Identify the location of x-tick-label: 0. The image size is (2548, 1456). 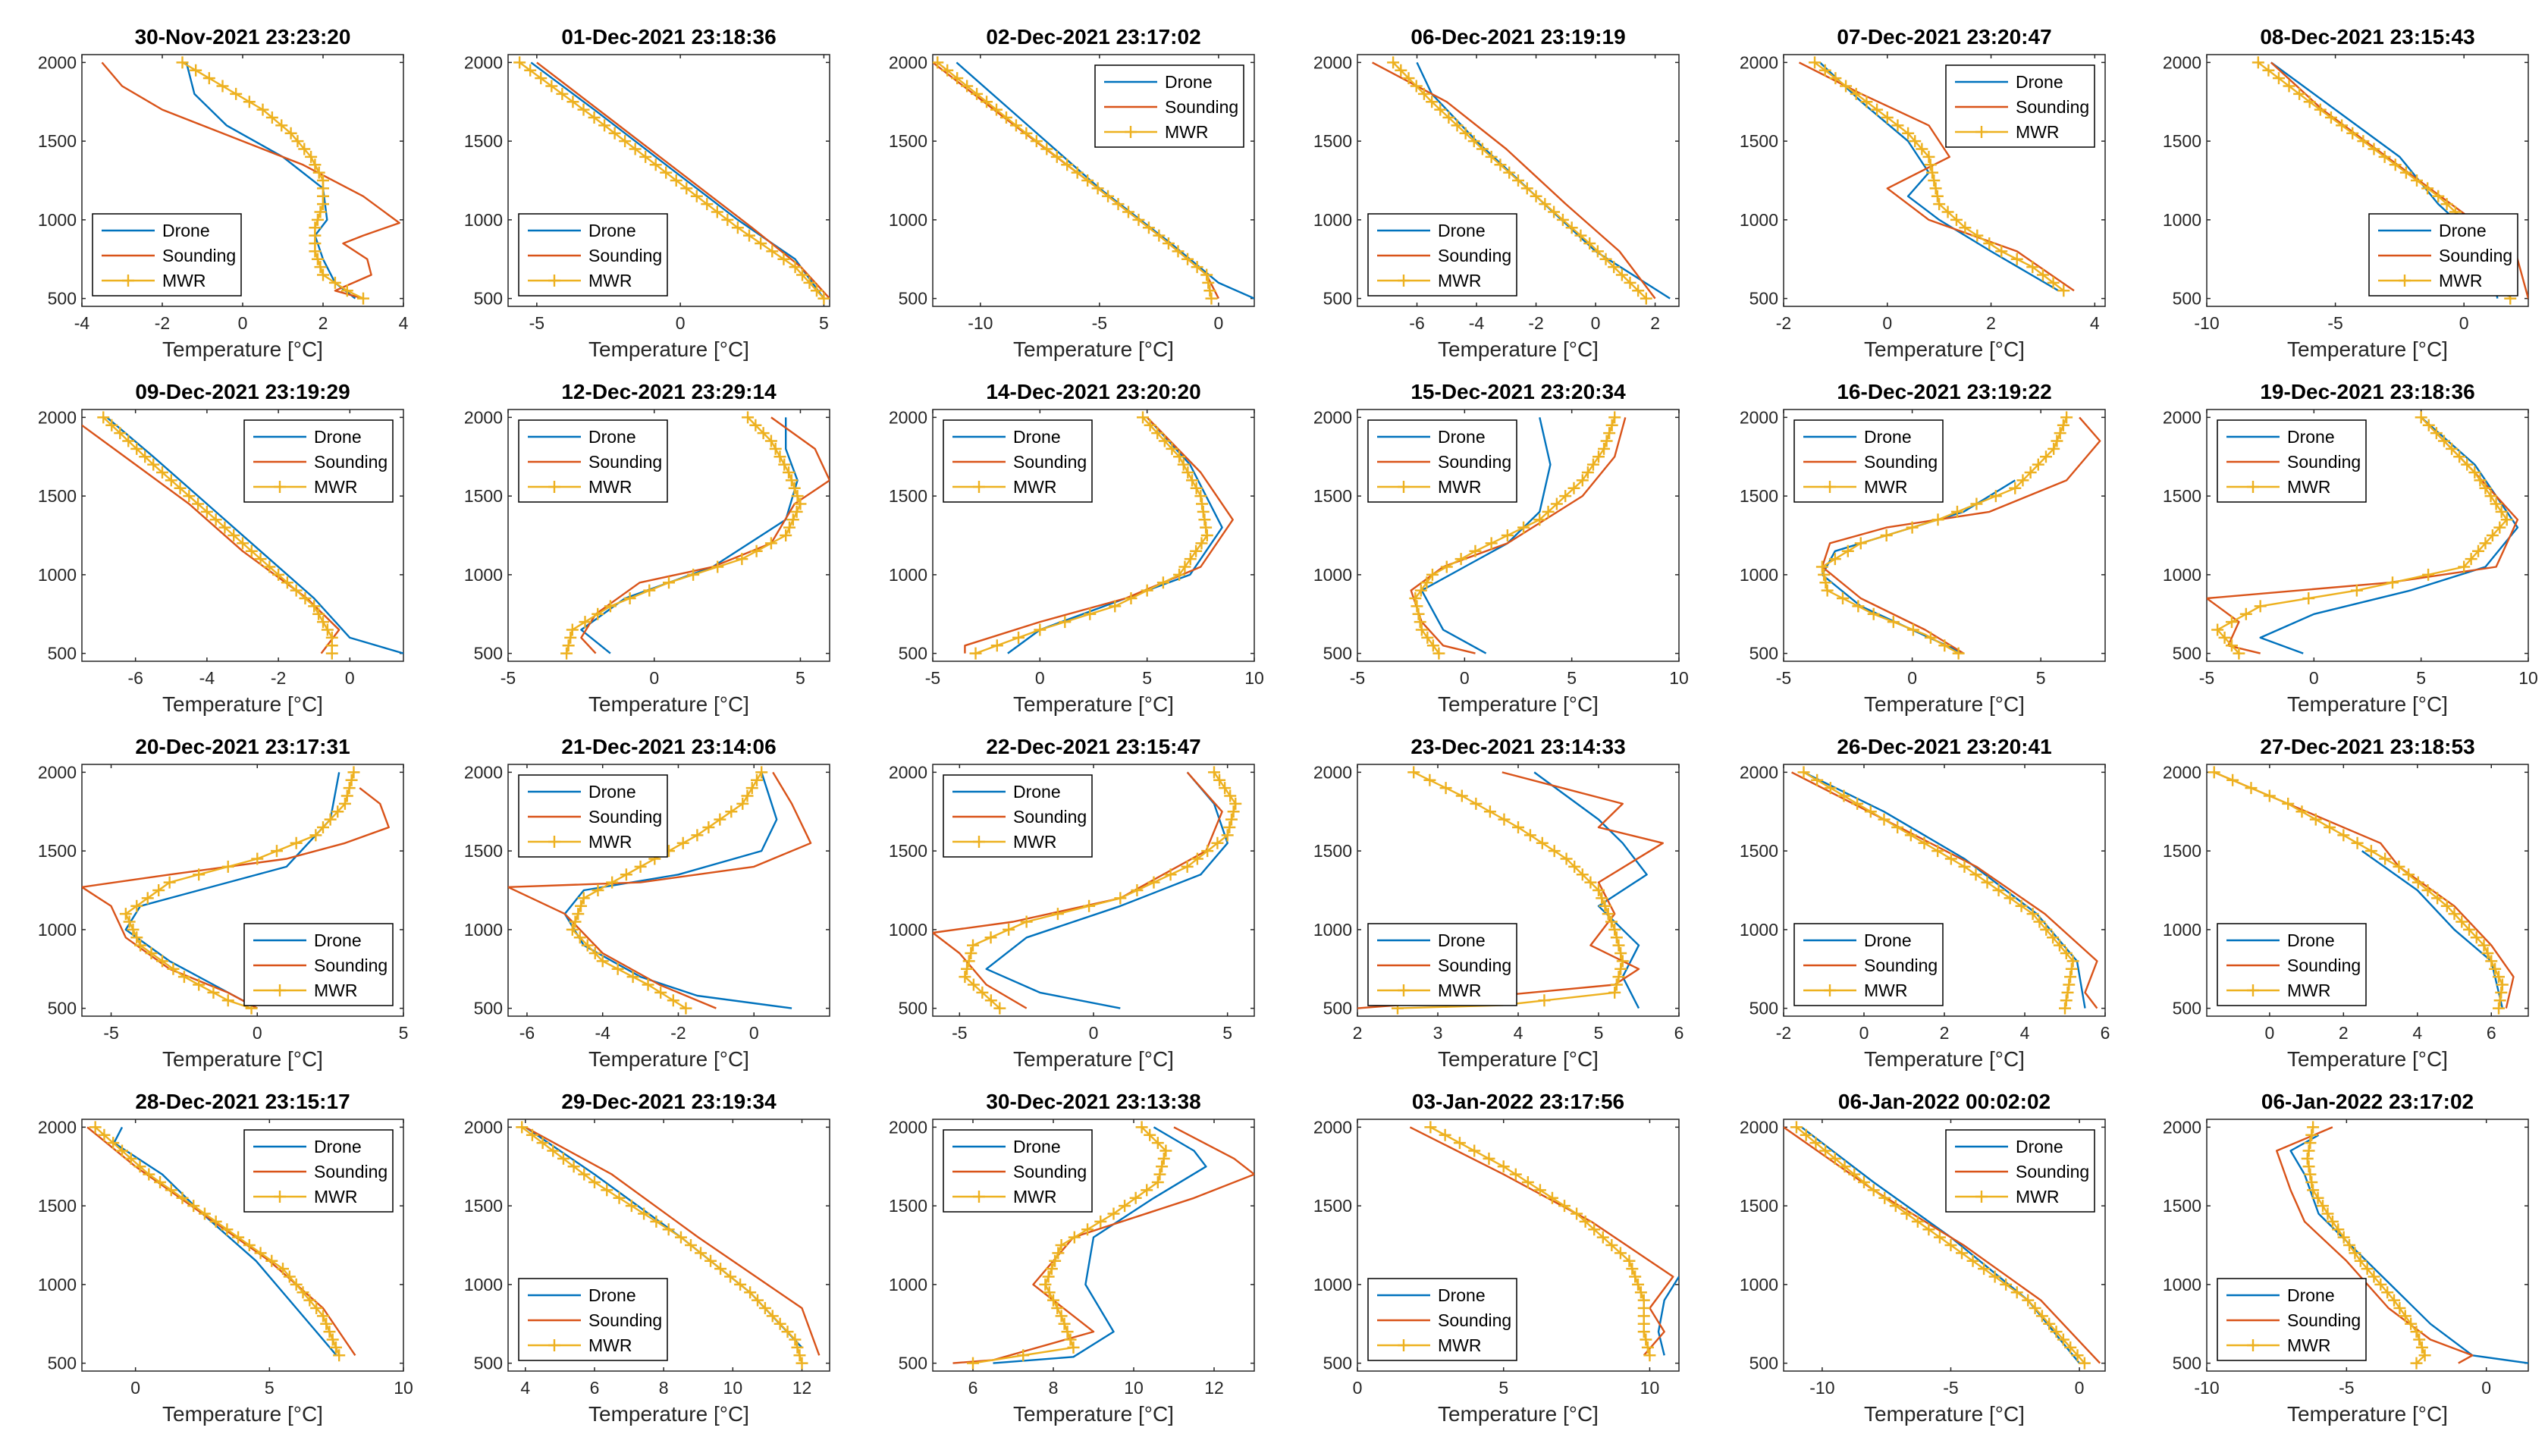
(1218, 323).